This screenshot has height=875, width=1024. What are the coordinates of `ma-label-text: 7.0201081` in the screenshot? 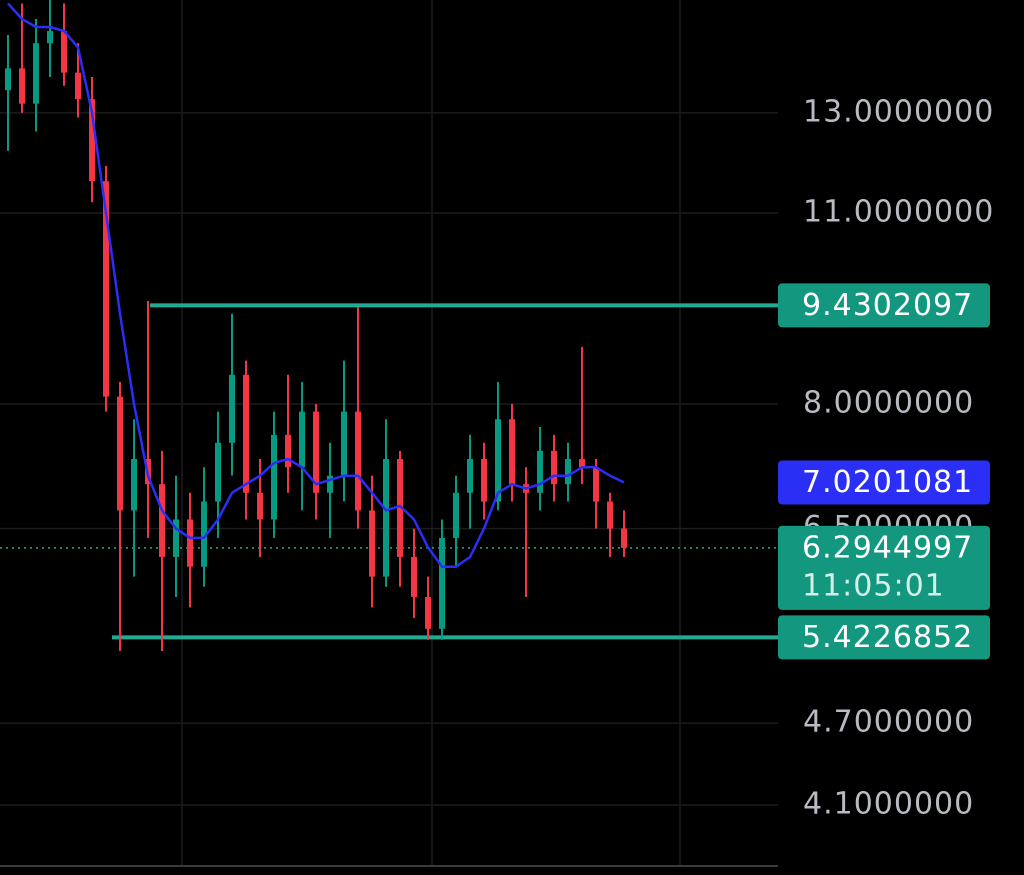 It's located at (887, 482).